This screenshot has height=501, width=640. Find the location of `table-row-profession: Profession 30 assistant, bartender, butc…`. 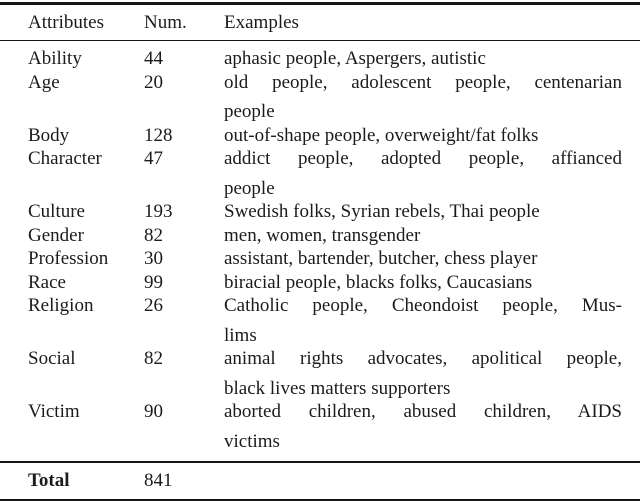

table-row-profession: Profession 30 assistant, bartender, butc… is located at coordinates (320, 259).